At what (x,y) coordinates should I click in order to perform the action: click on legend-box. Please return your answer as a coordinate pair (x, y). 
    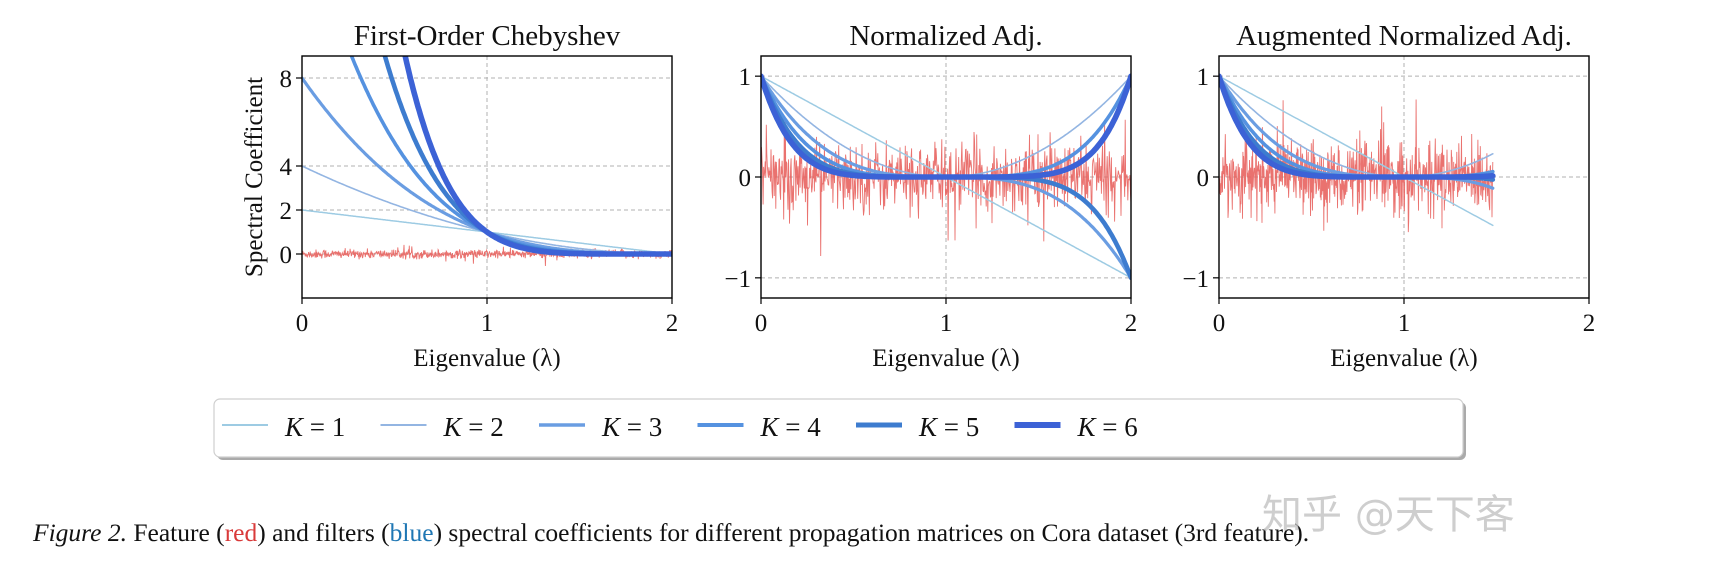
    Looking at the image, I should click on (838, 428).